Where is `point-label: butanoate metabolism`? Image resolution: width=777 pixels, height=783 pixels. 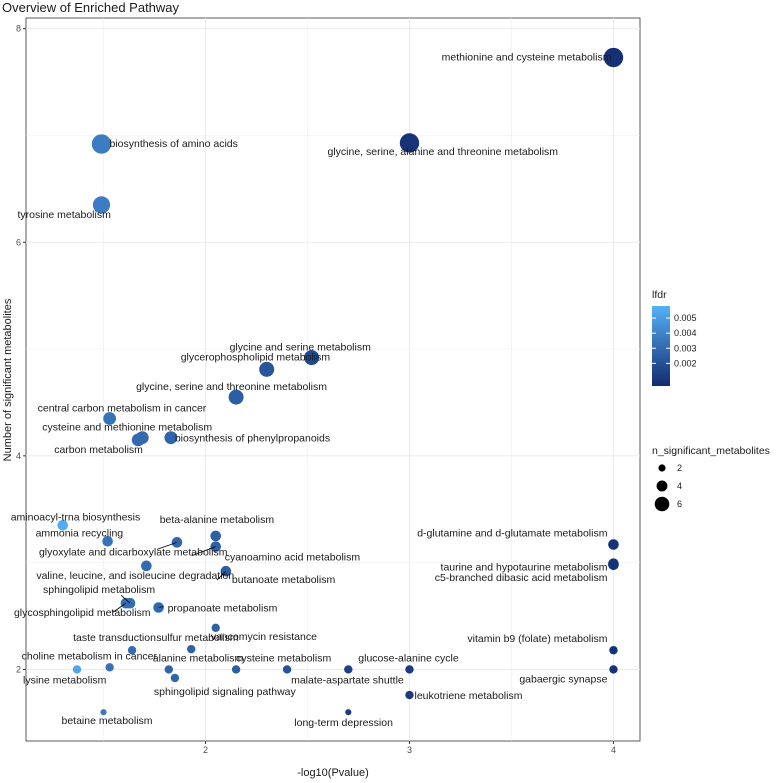
point-label: butanoate metabolism is located at coordinates (284, 580).